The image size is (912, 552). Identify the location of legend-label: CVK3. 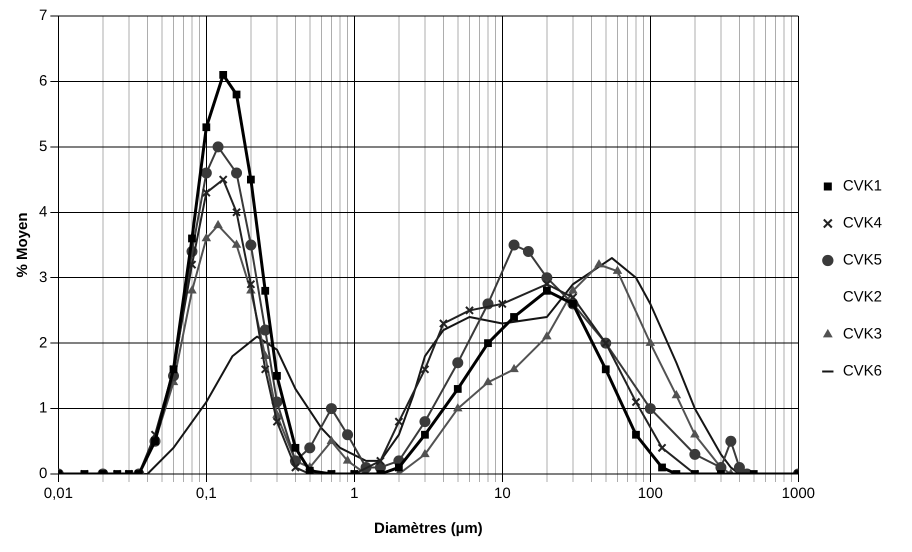
(862, 334).